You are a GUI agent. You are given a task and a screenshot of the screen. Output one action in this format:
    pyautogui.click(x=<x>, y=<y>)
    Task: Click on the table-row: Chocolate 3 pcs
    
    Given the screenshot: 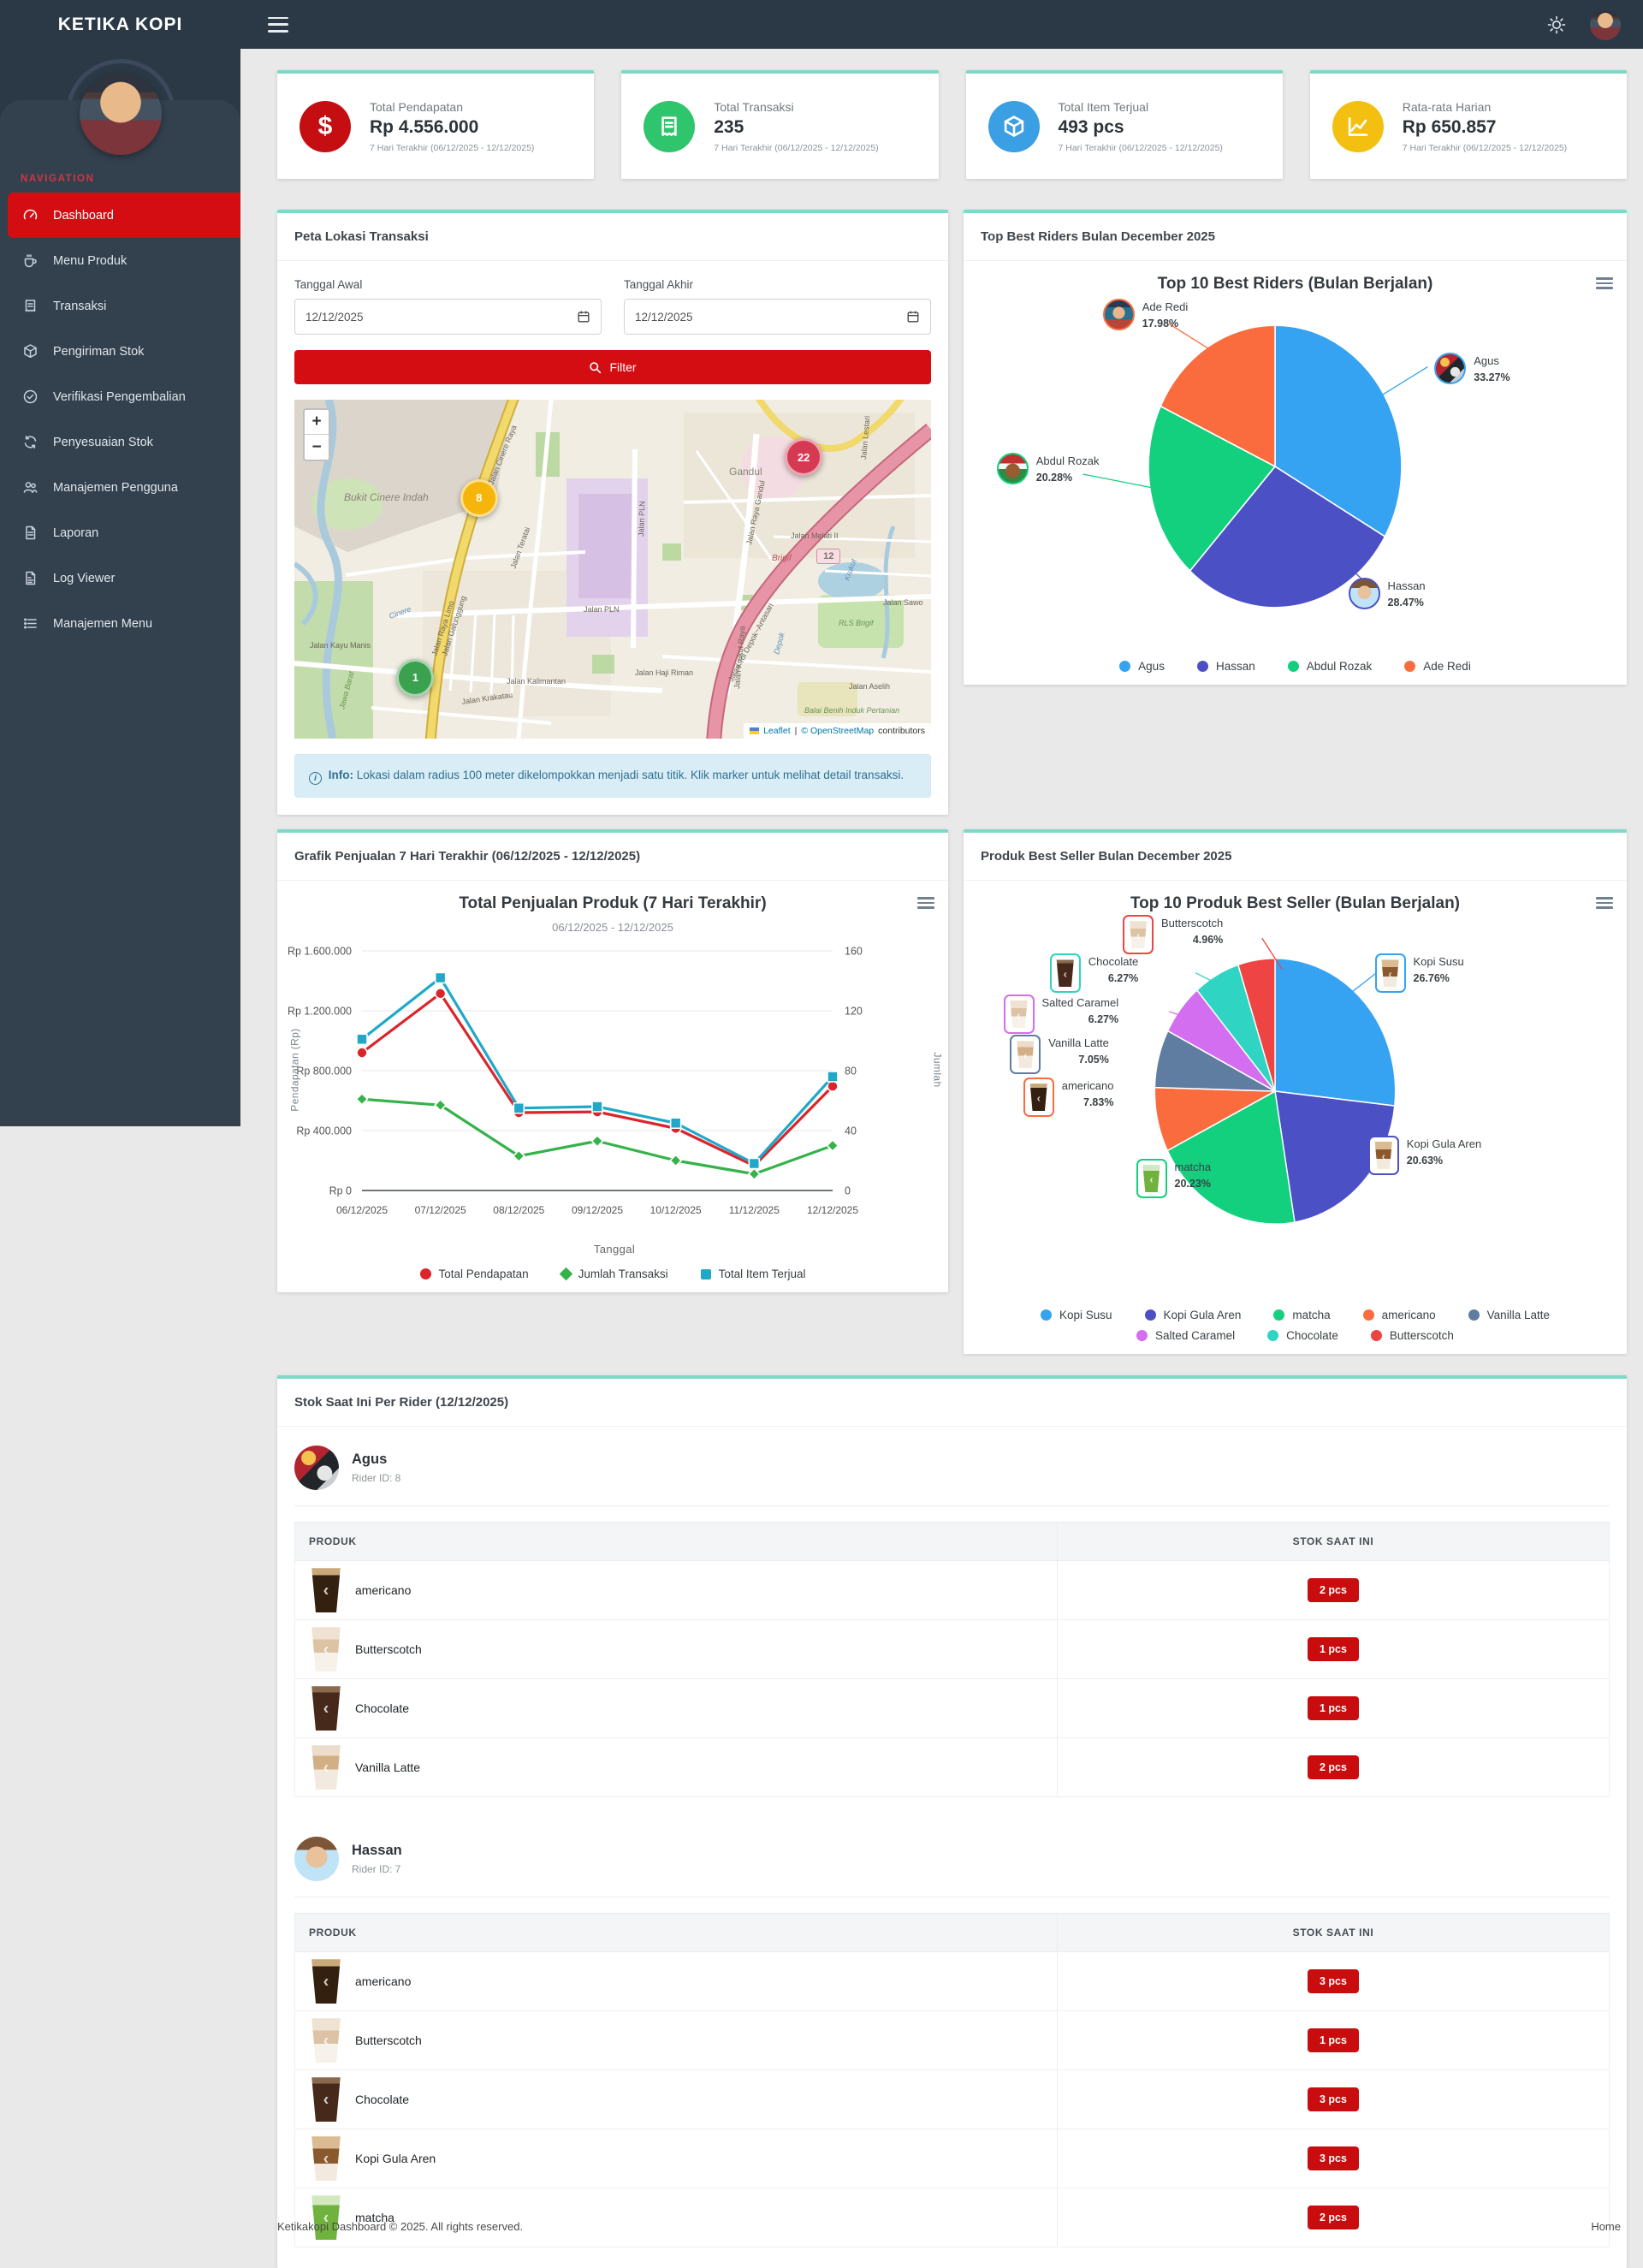 What is the action you would take?
    pyautogui.click(x=952, y=2099)
    